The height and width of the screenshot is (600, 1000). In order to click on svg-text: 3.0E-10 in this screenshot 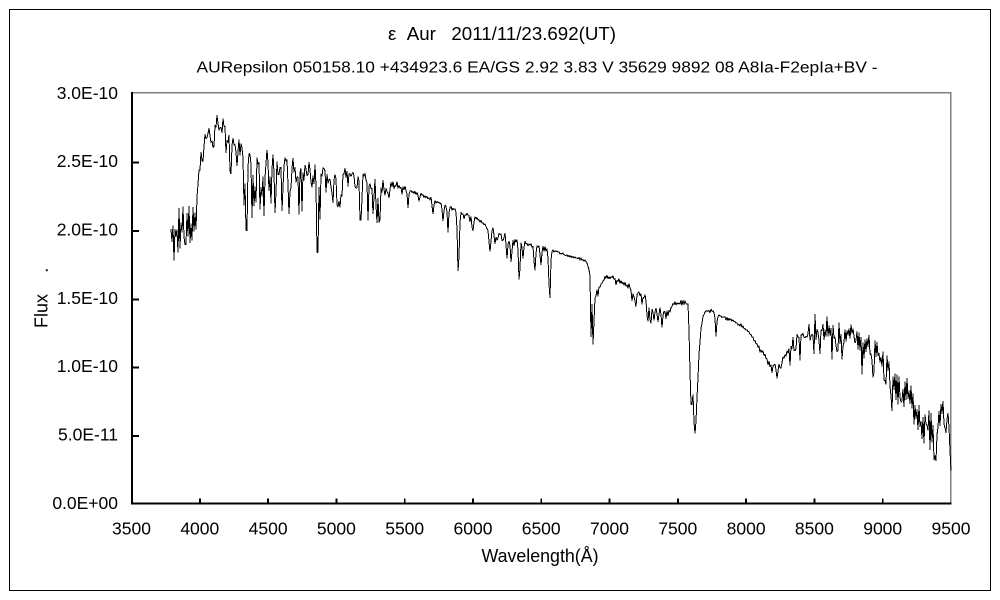, I will do `click(88, 93)`.